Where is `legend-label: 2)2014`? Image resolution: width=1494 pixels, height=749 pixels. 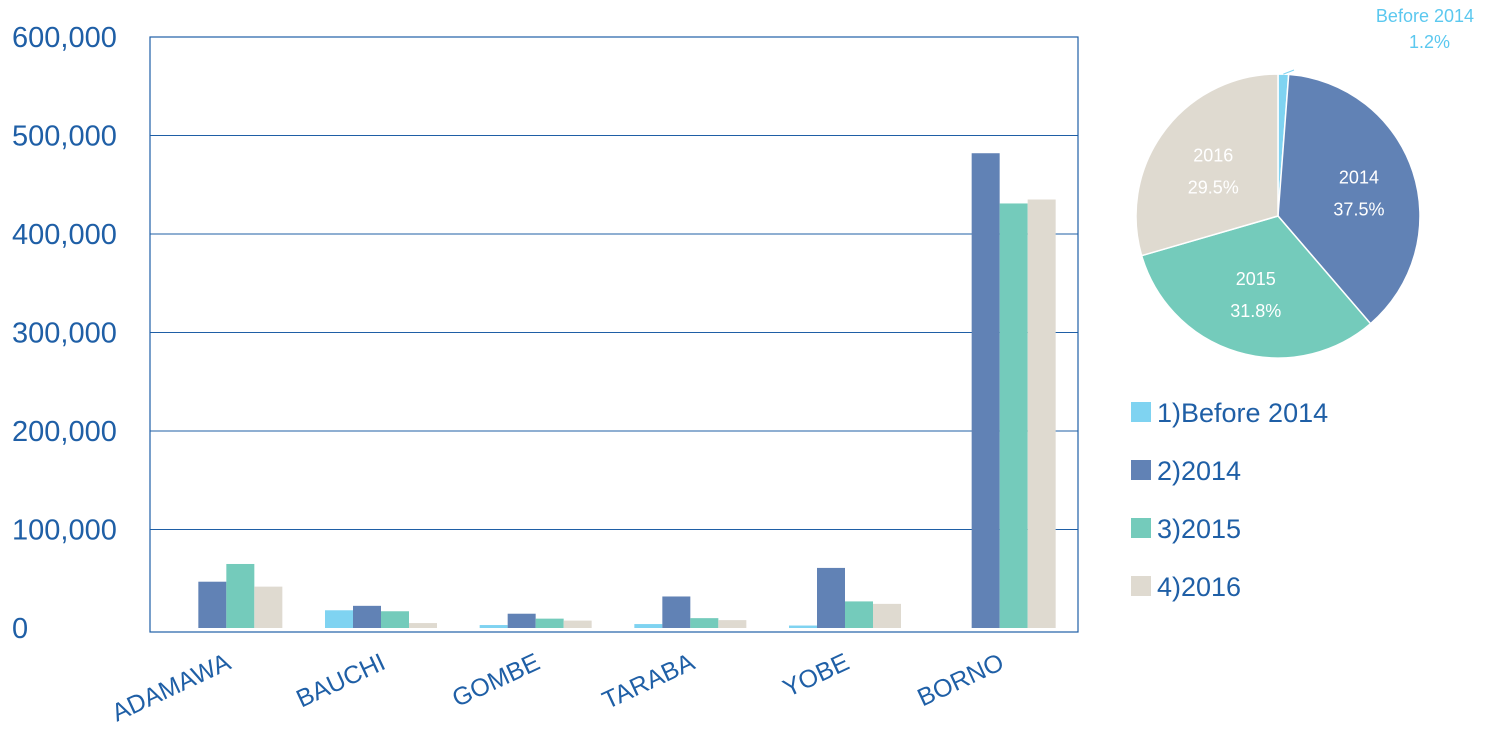 legend-label: 2)2014 is located at coordinates (1199, 471).